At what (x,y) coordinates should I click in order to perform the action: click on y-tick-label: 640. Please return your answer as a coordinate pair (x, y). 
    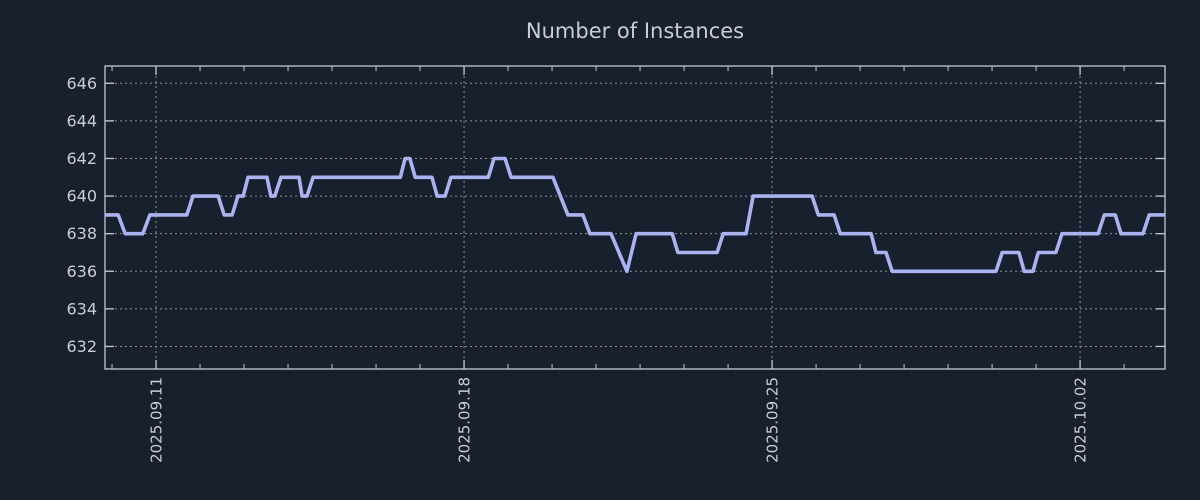
    Looking at the image, I should click on (81, 196).